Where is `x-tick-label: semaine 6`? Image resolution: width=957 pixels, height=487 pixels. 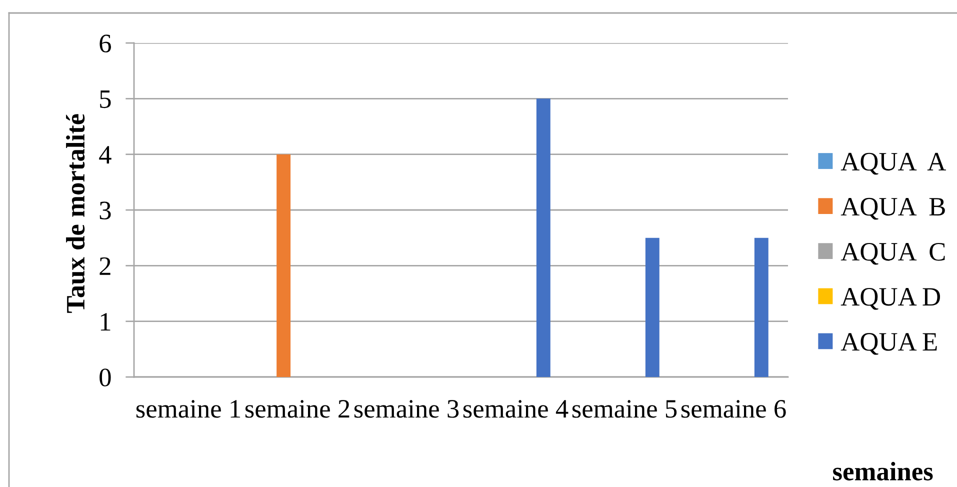
x-tick-label: semaine 6 is located at coordinates (733, 409).